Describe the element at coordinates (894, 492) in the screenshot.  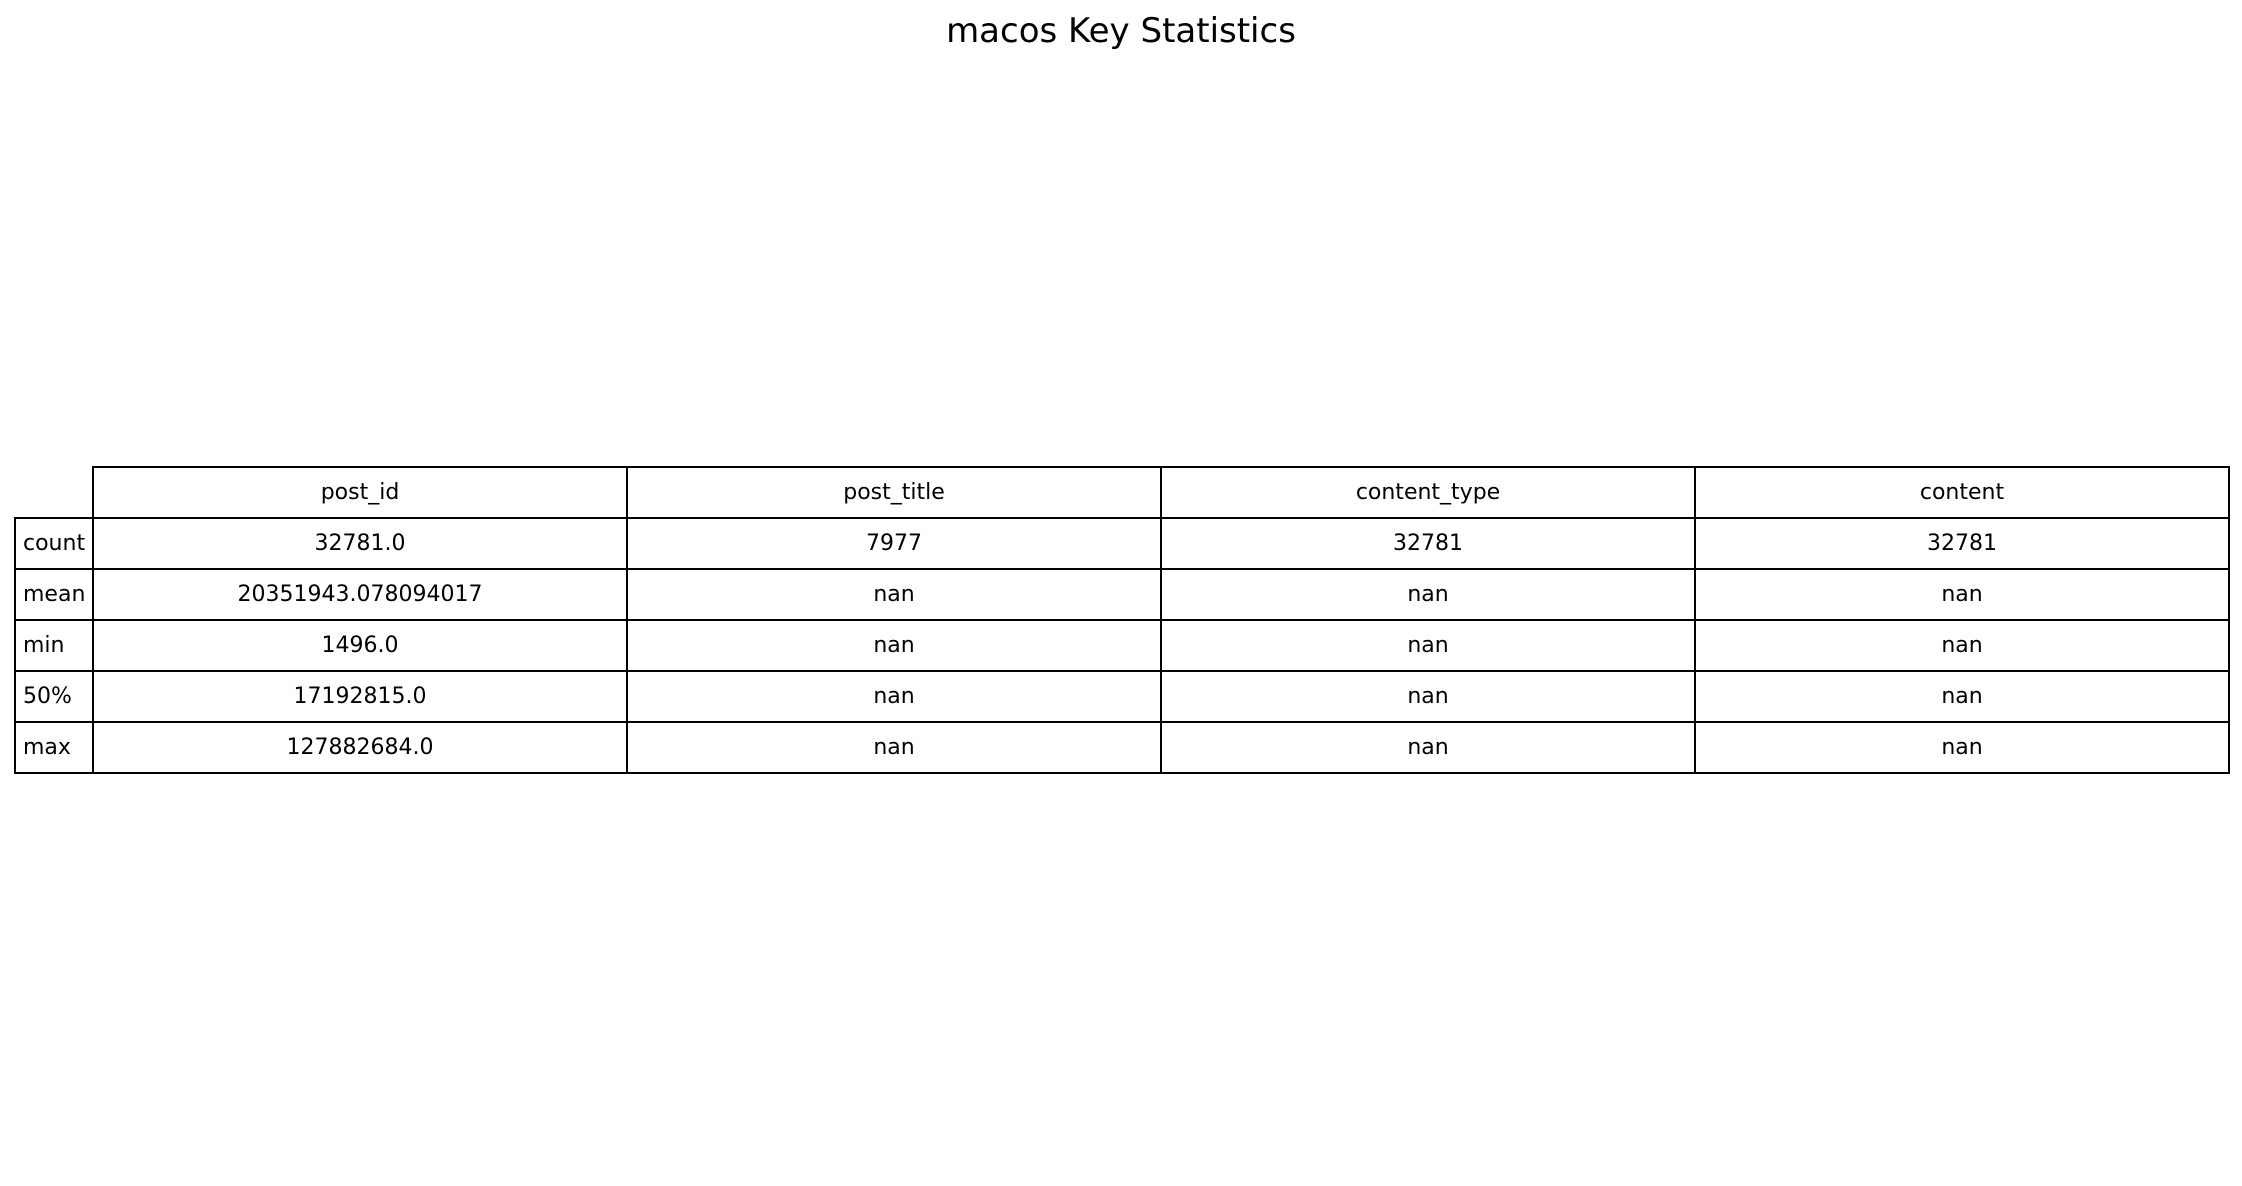
I see `column-header: post_title` at that location.